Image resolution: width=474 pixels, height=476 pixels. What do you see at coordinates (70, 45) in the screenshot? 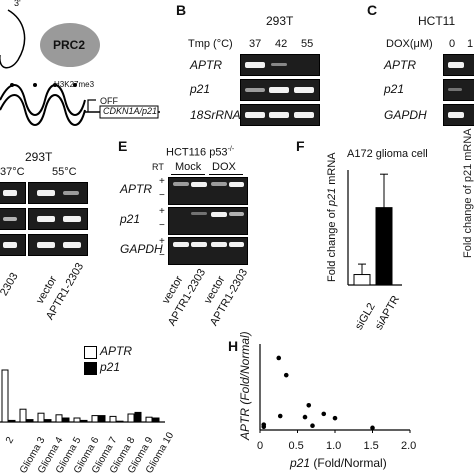
I see `prc2-blob` at bounding box center [70, 45].